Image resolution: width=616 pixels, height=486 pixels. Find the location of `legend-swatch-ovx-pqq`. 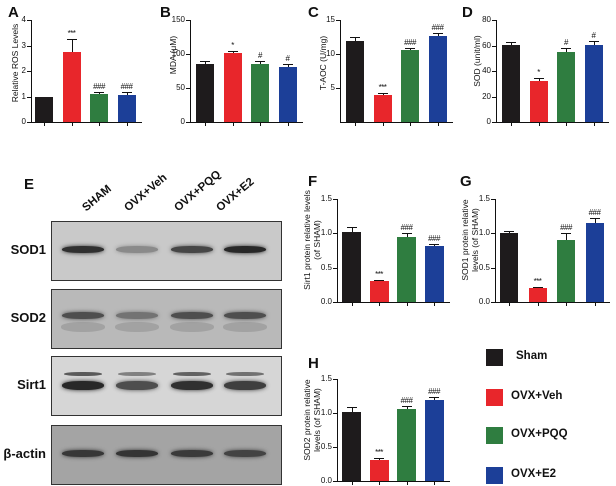

legend-swatch-ovx-pqq is located at coordinates (494, 435).